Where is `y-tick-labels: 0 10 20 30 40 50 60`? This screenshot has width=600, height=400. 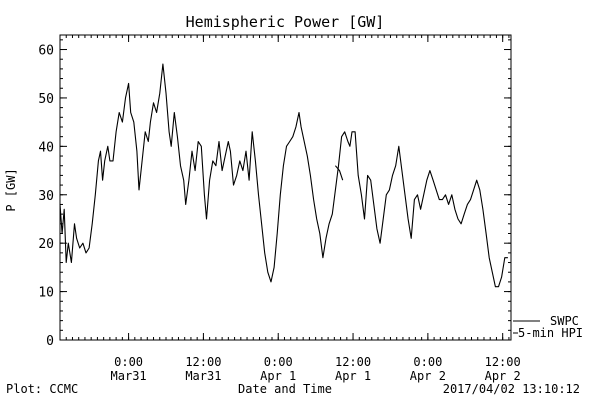 y-tick-labels: 0 10 20 30 40 50 60 is located at coordinates (46, 196).